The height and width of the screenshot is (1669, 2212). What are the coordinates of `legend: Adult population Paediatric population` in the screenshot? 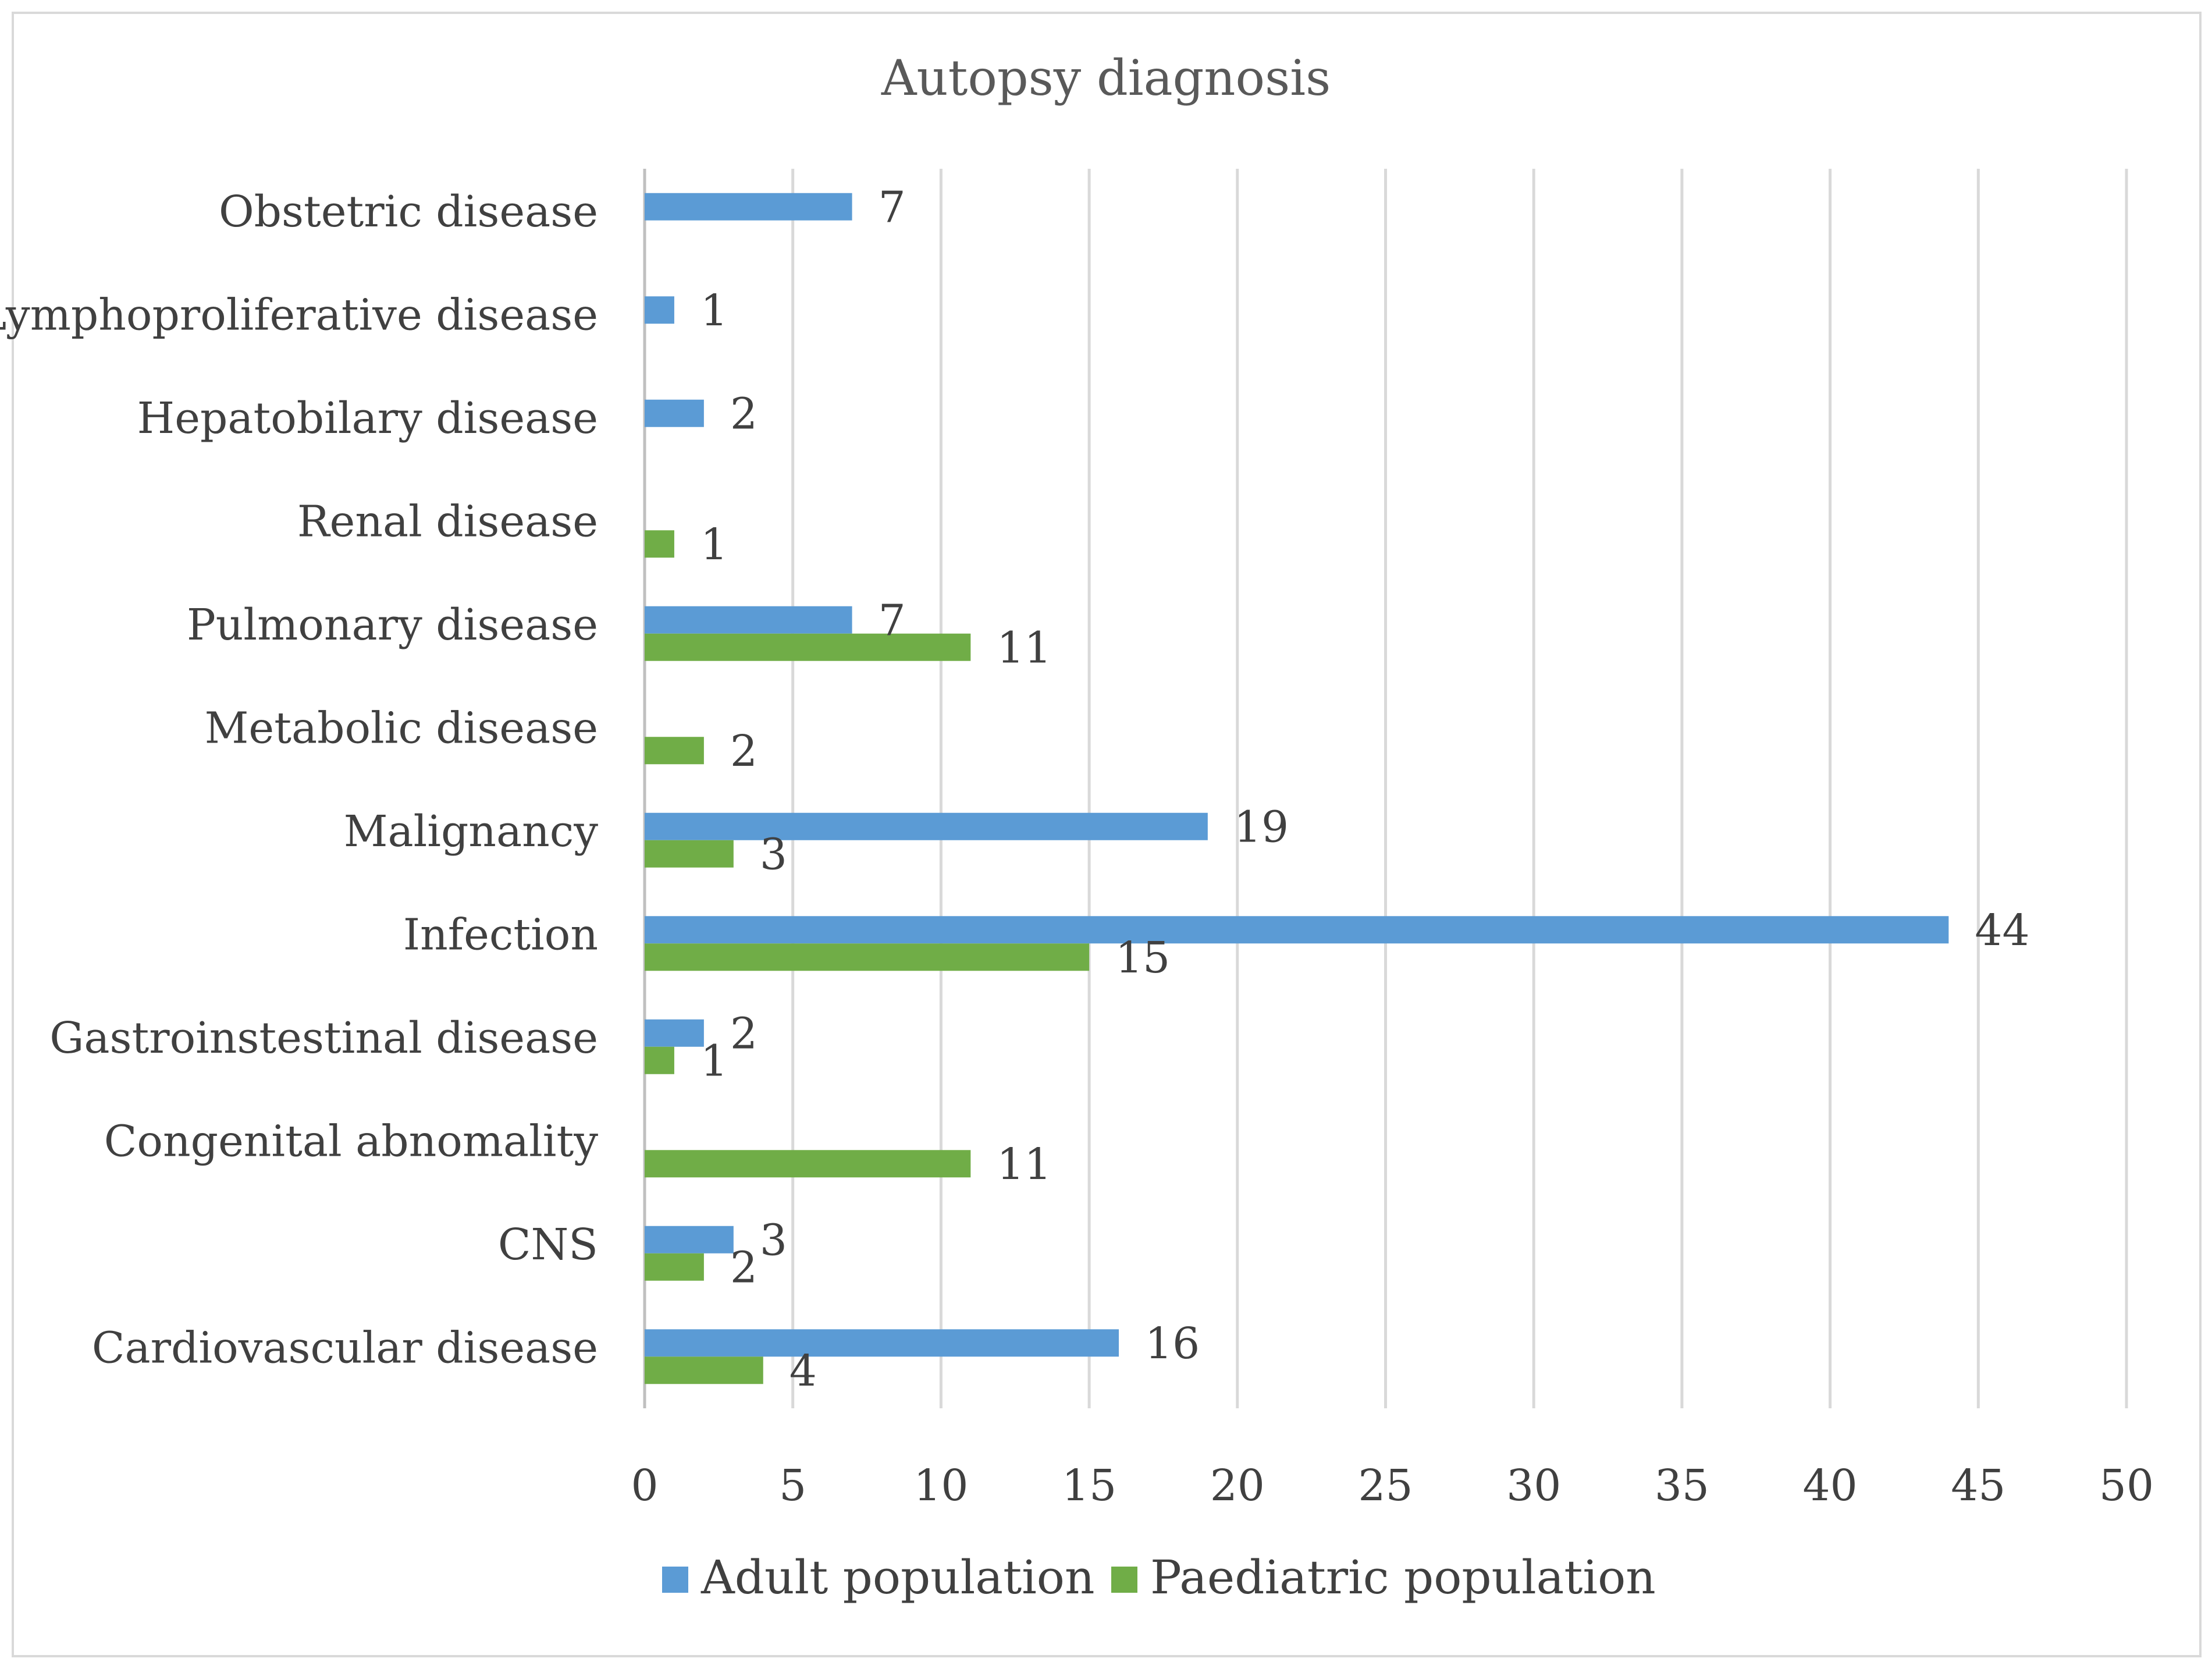 It's located at (1159, 1577).